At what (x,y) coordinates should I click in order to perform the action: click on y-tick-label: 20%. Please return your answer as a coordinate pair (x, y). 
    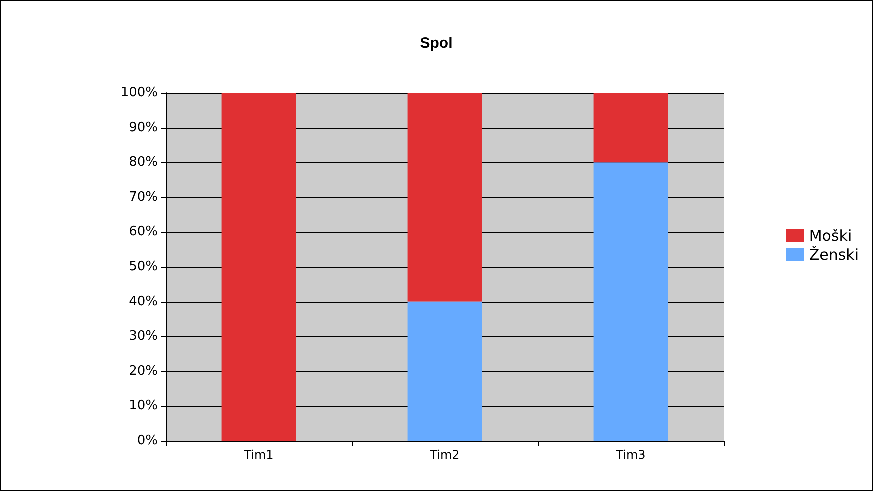
    Looking at the image, I should click on (143, 371).